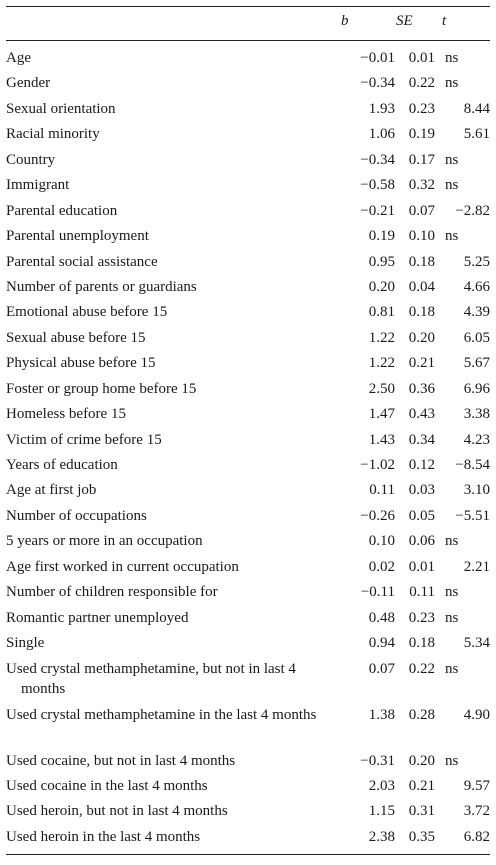  I want to click on table-row: Homeless before 15 1.47 0.43 3.38, so click(248, 416).